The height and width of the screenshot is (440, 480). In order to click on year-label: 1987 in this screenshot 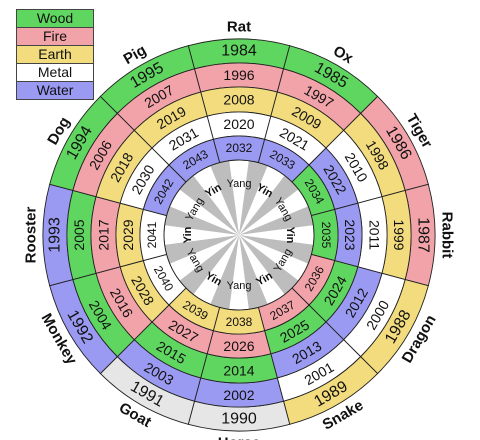, I will do `click(423, 235)`.